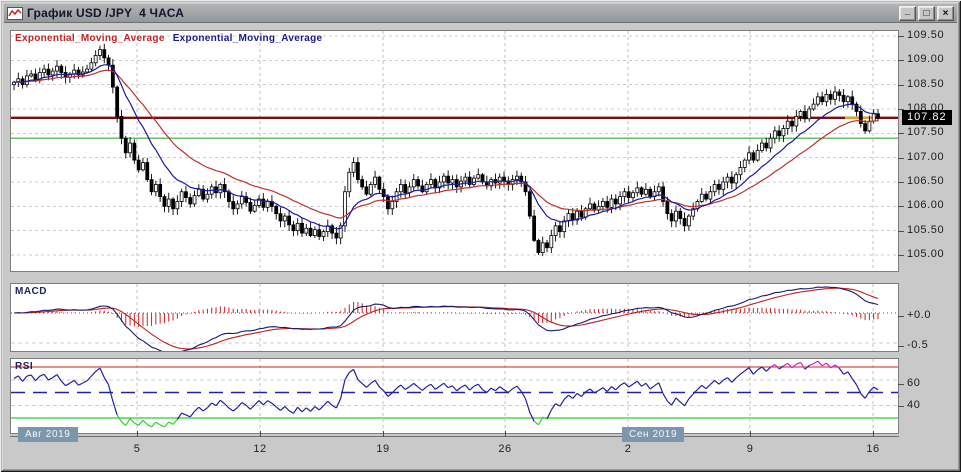 This screenshot has width=961, height=472. What do you see at coordinates (505, 449) in the screenshot?
I see `time-axis-label: 26` at bounding box center [505, 449].